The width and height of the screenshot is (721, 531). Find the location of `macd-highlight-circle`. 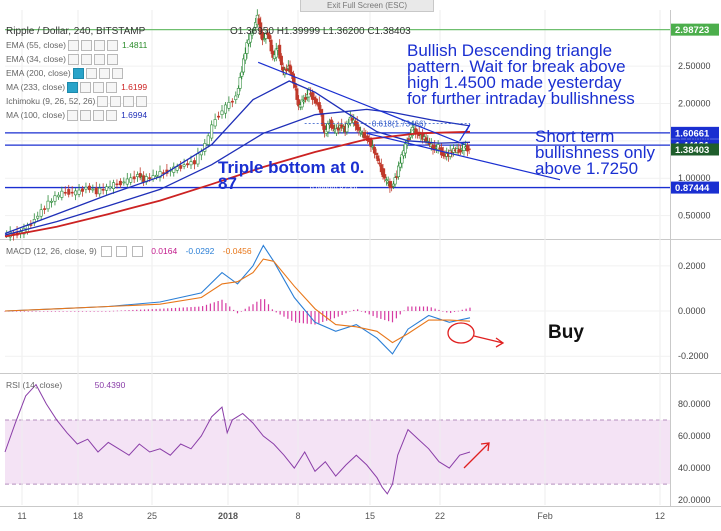

macd-highlight-circle is located at coordinates (461, 333).